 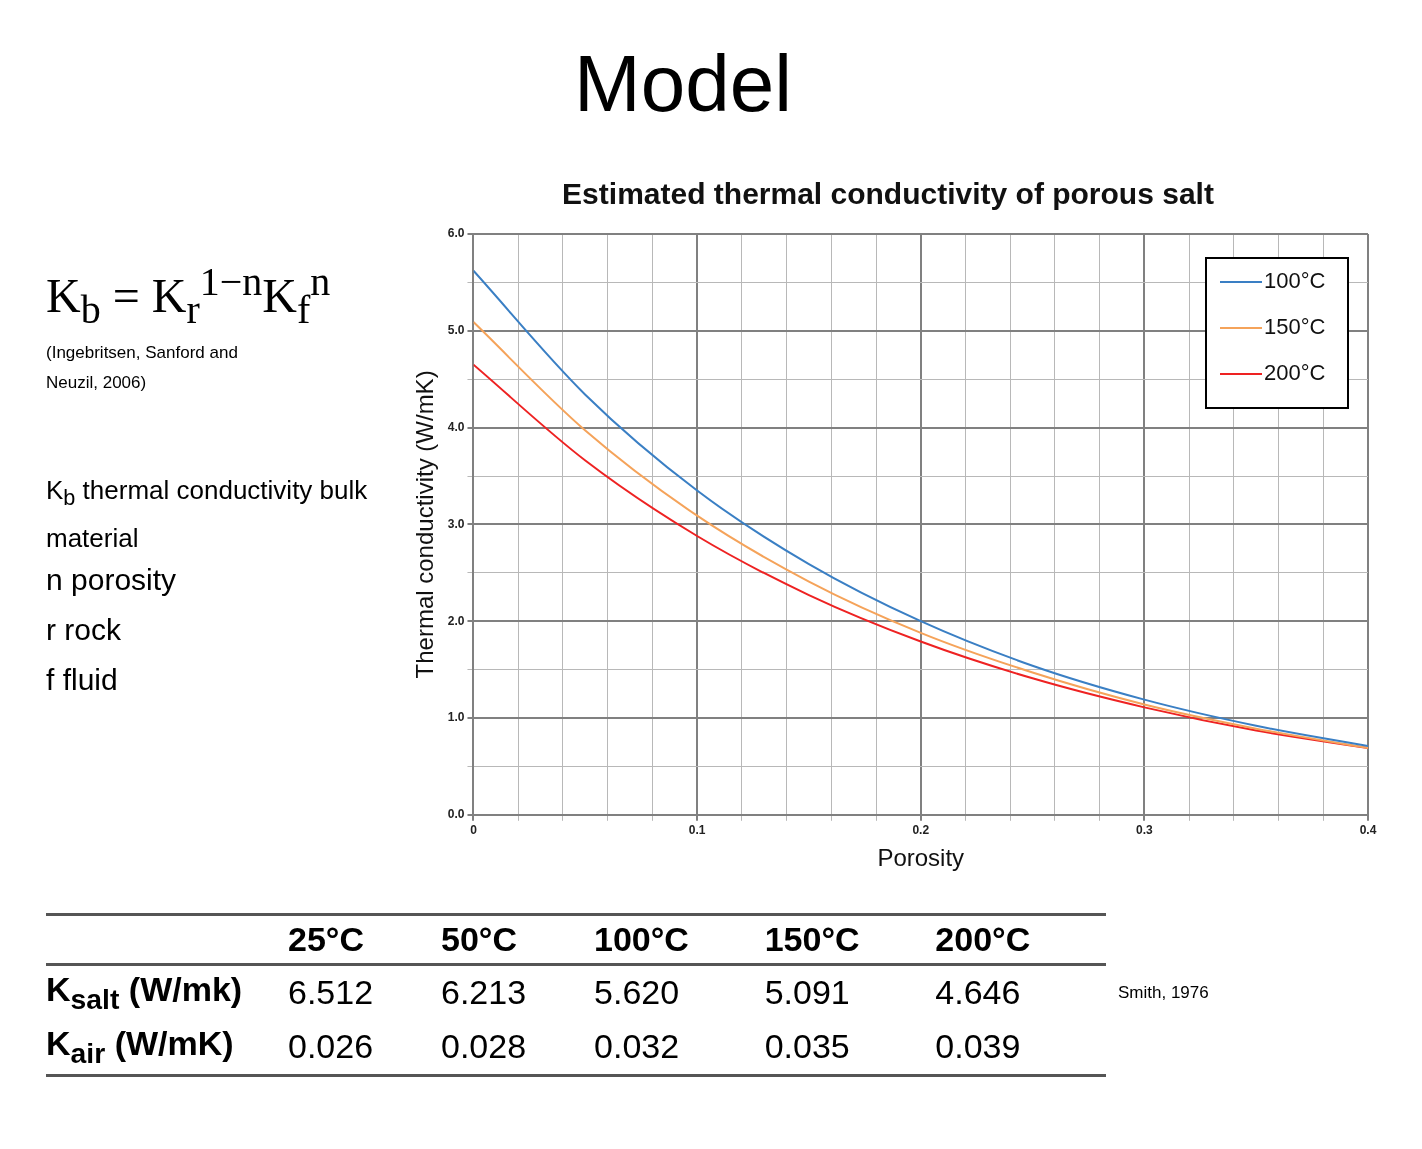 I want to click on x-tick-label: 0.2, so click(x=921, y=830).